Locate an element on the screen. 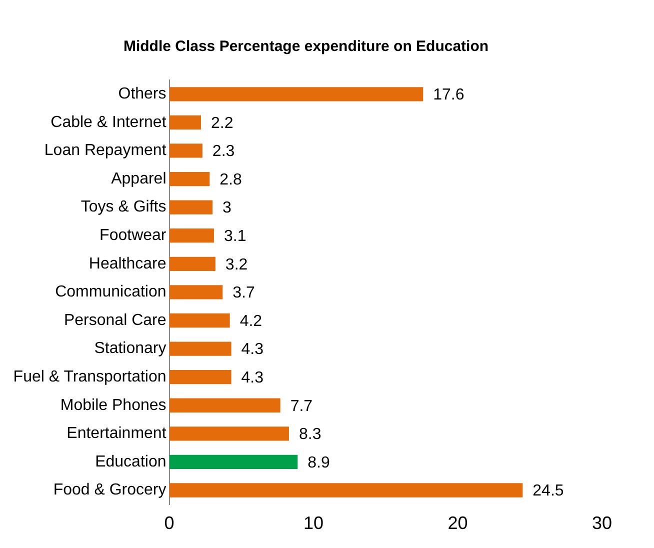 The image size is (654, 548). y-tick-label: Toys & Gifts is located at coordinates (123, 207).